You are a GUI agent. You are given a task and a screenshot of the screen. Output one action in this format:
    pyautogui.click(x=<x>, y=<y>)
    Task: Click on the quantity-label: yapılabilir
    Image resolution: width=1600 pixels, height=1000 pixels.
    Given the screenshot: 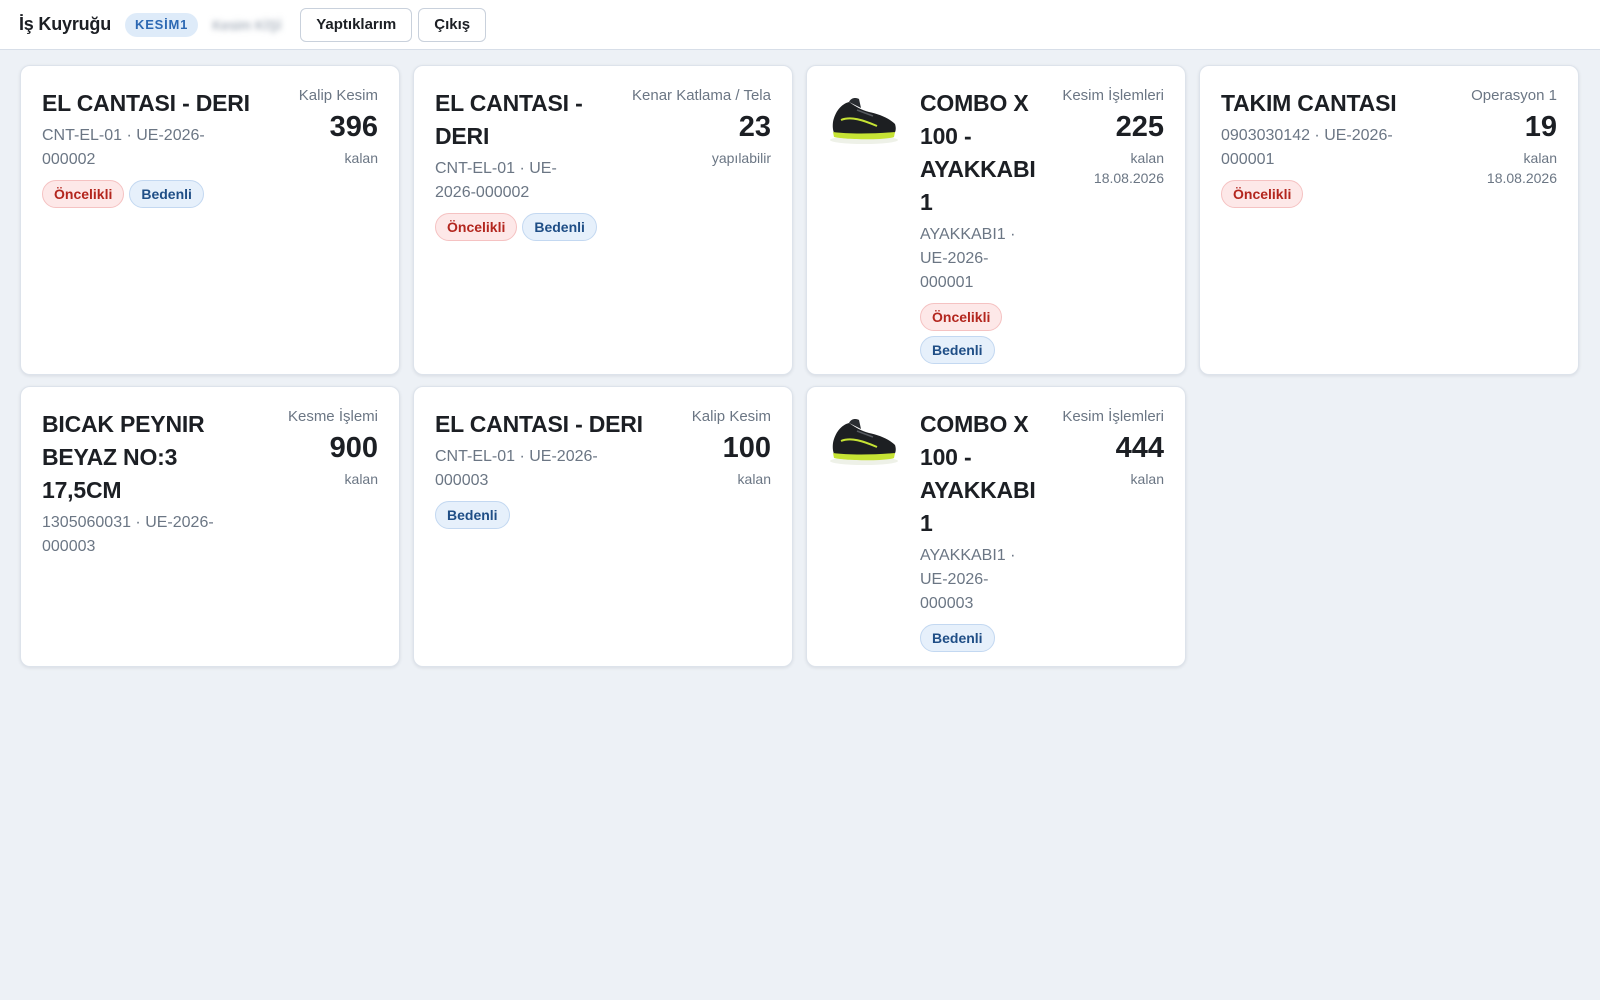 What is the action you would take?
    pyautogui.click(x=741, y=158)
    